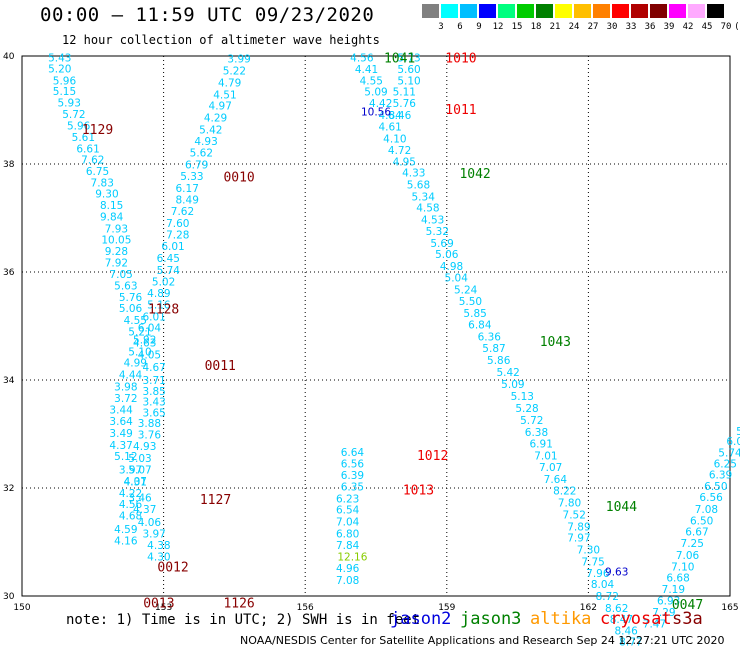 This screenshot has height=650, width=740. What do you see at coordinates (9, 57) in the screenshot?
I see `y-tick-label: 40` at bounding box center [9, 57].